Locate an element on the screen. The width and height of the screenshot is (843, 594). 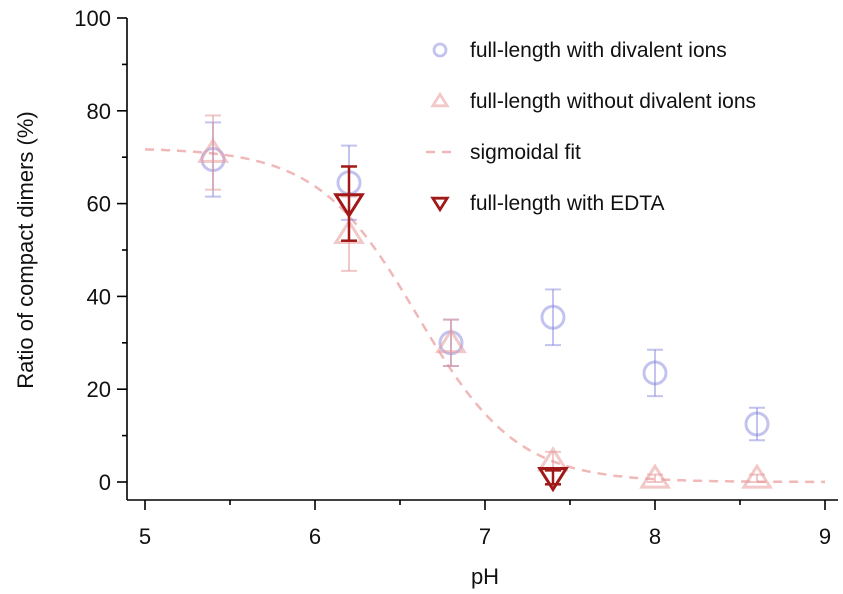
y-tick-label: 100 is located at coordinates (92, 18).